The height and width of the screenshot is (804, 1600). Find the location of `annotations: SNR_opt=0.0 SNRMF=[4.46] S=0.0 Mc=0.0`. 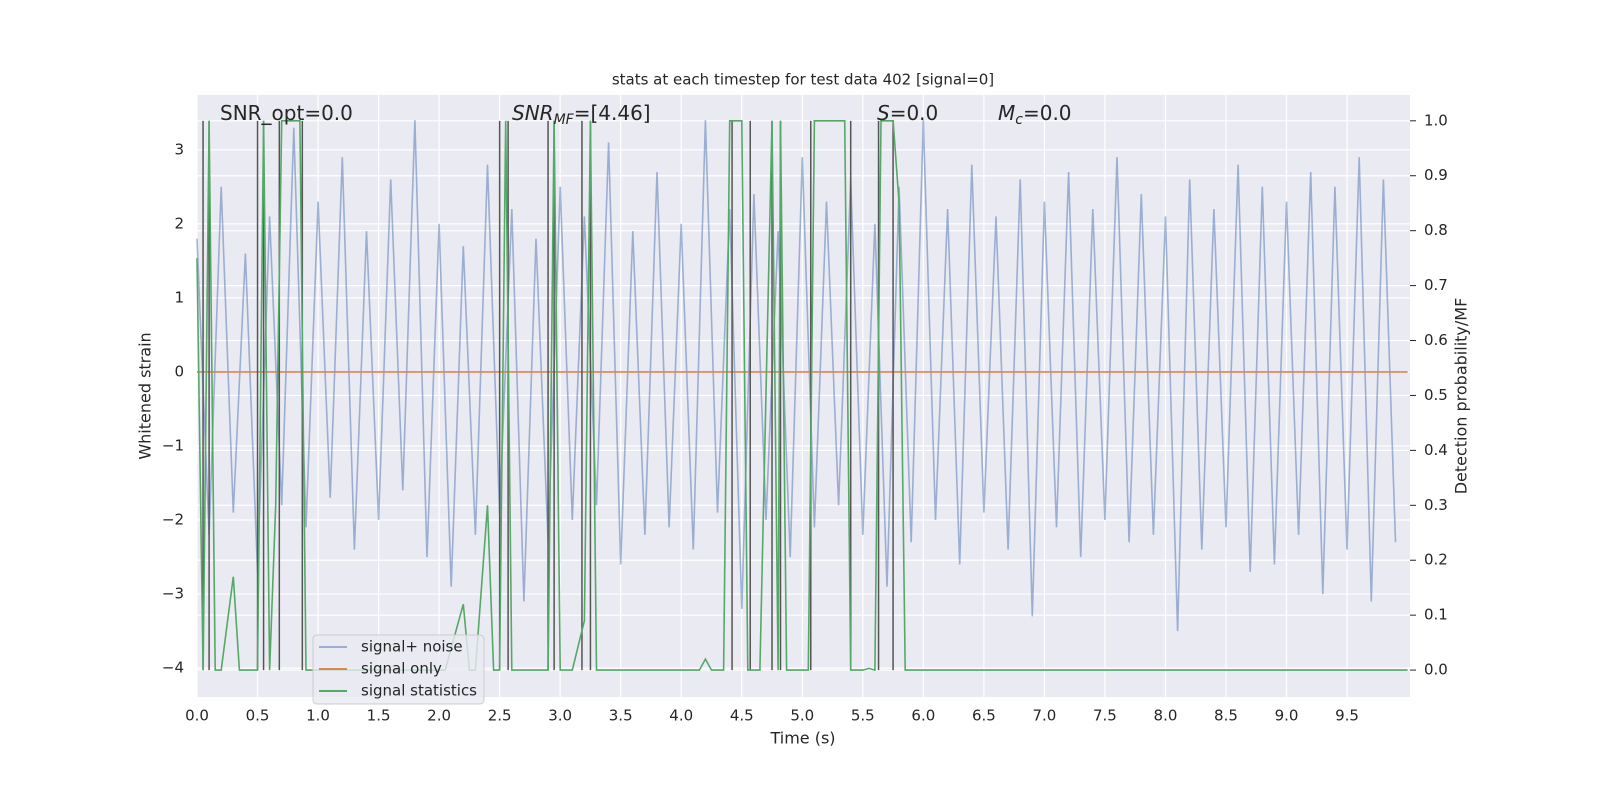

annotations: SNR_opt=0.0 SNRMF=[4.46] S=0.0 Mc=0.0 is located at coordinates (646, 115).